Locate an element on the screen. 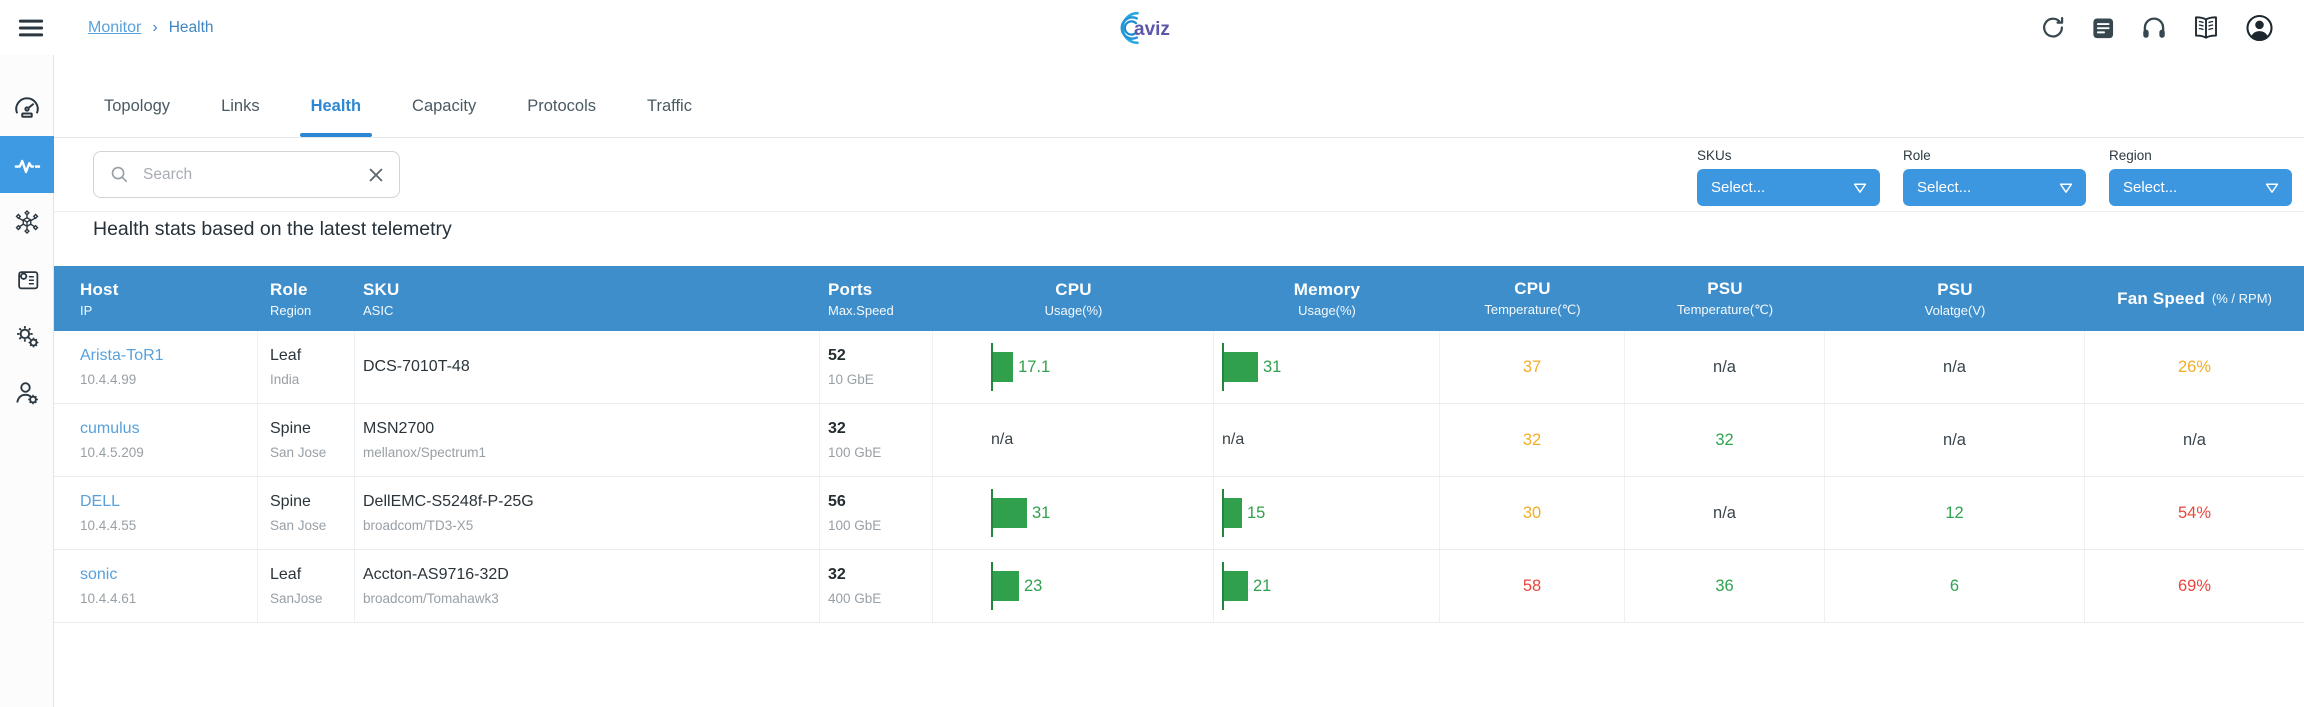 The height and width of the screenshot is (707, 2304). tab-health: Health is located at coordinates (336, 106).